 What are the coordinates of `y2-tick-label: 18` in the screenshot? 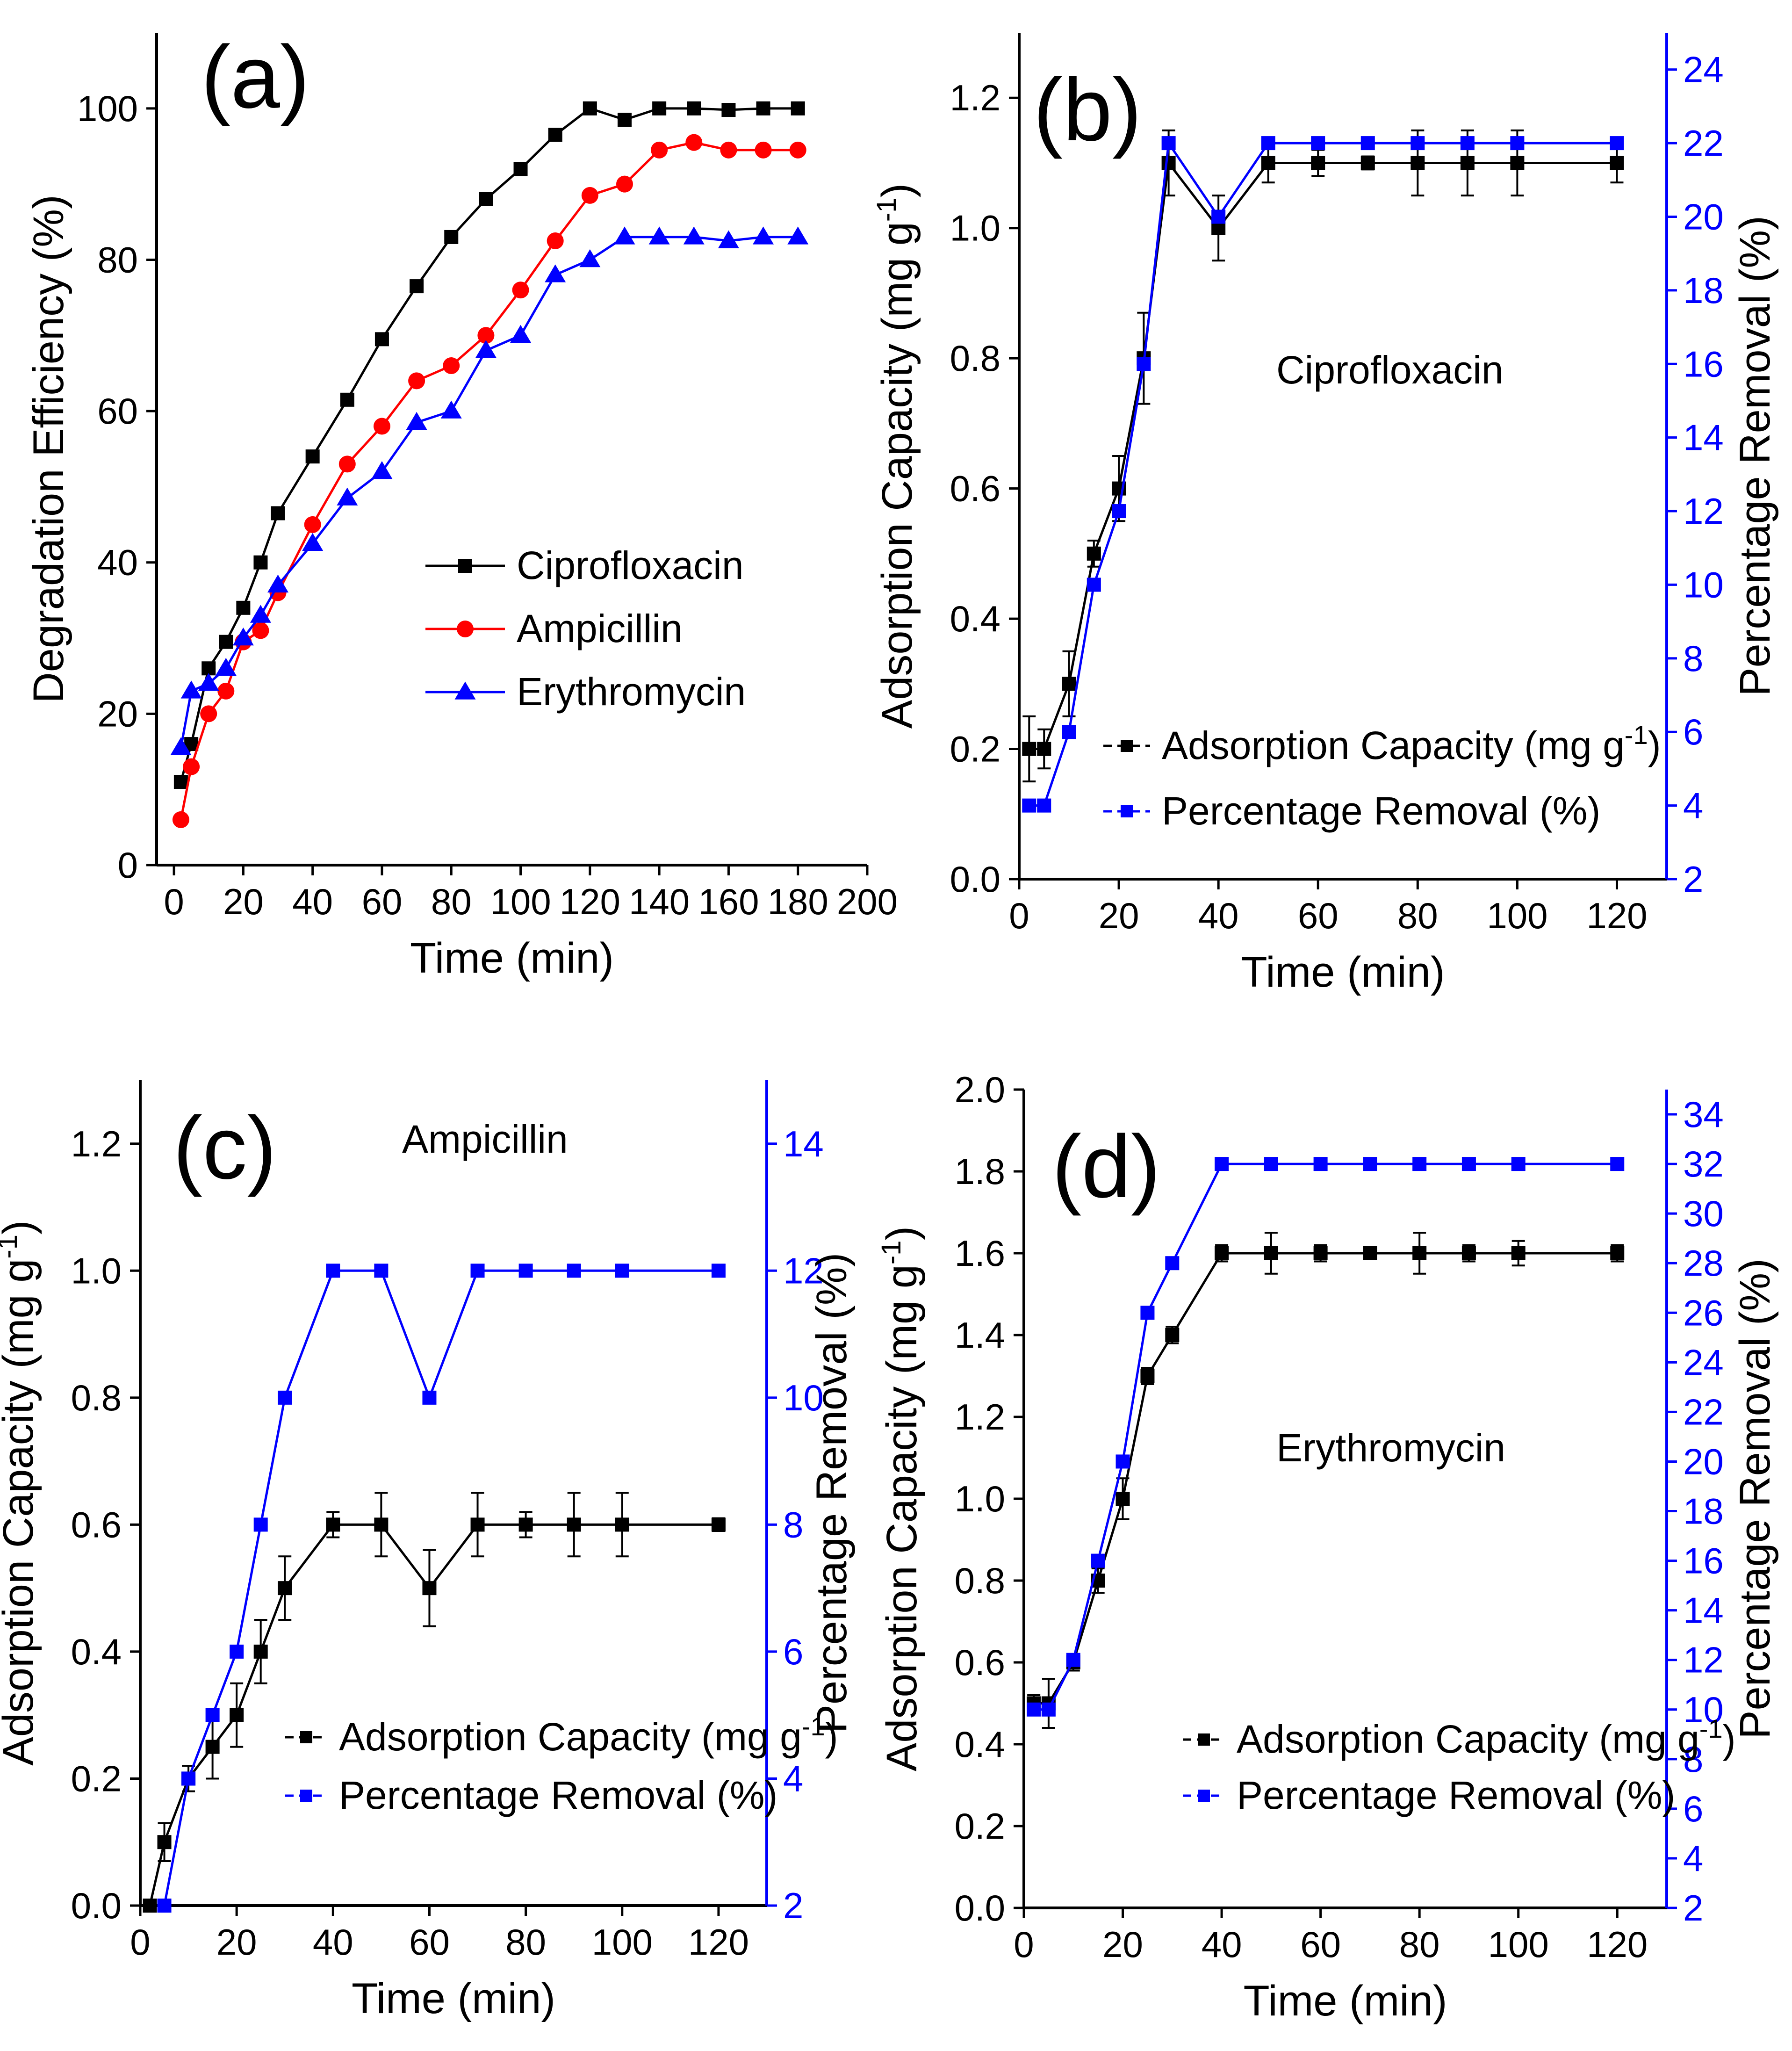 It's located at (1703, 291).